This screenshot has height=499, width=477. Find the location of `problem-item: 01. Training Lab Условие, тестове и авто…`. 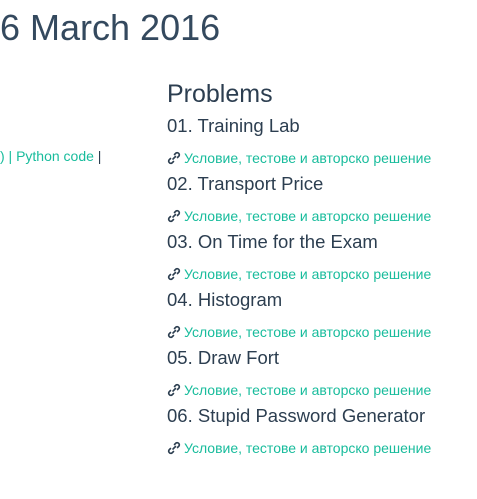

problem-item: 01. Training Lab Условие, тестове и авто… is located at coordinates (317, 141).